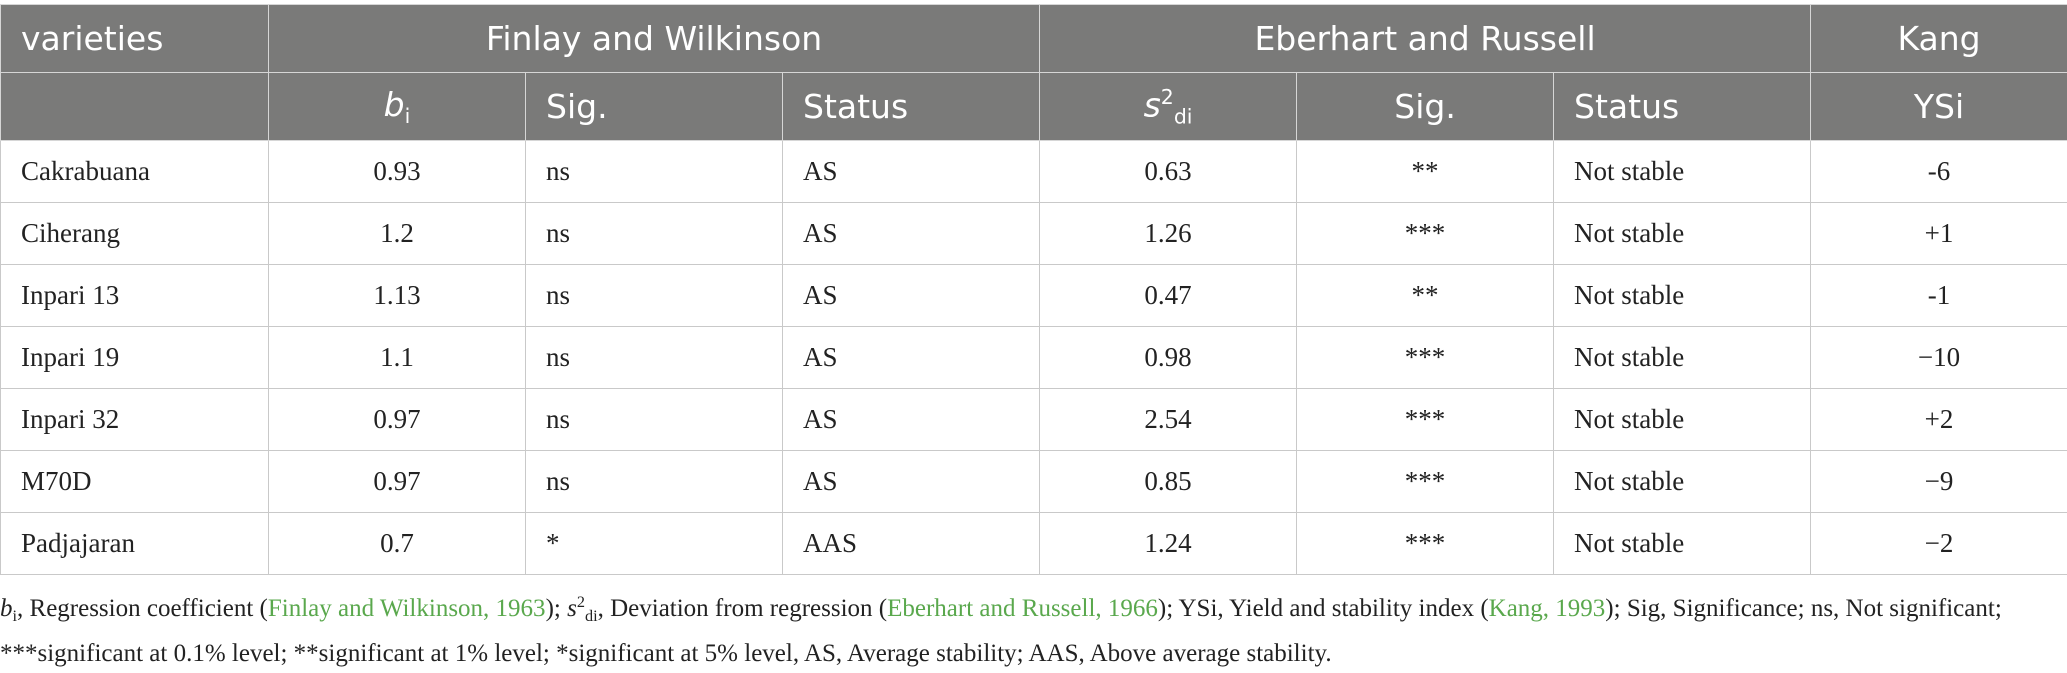  Describe the element at coordinates (1939, 234) in the screenshot. I see `cell-ysi: +1` at that location.